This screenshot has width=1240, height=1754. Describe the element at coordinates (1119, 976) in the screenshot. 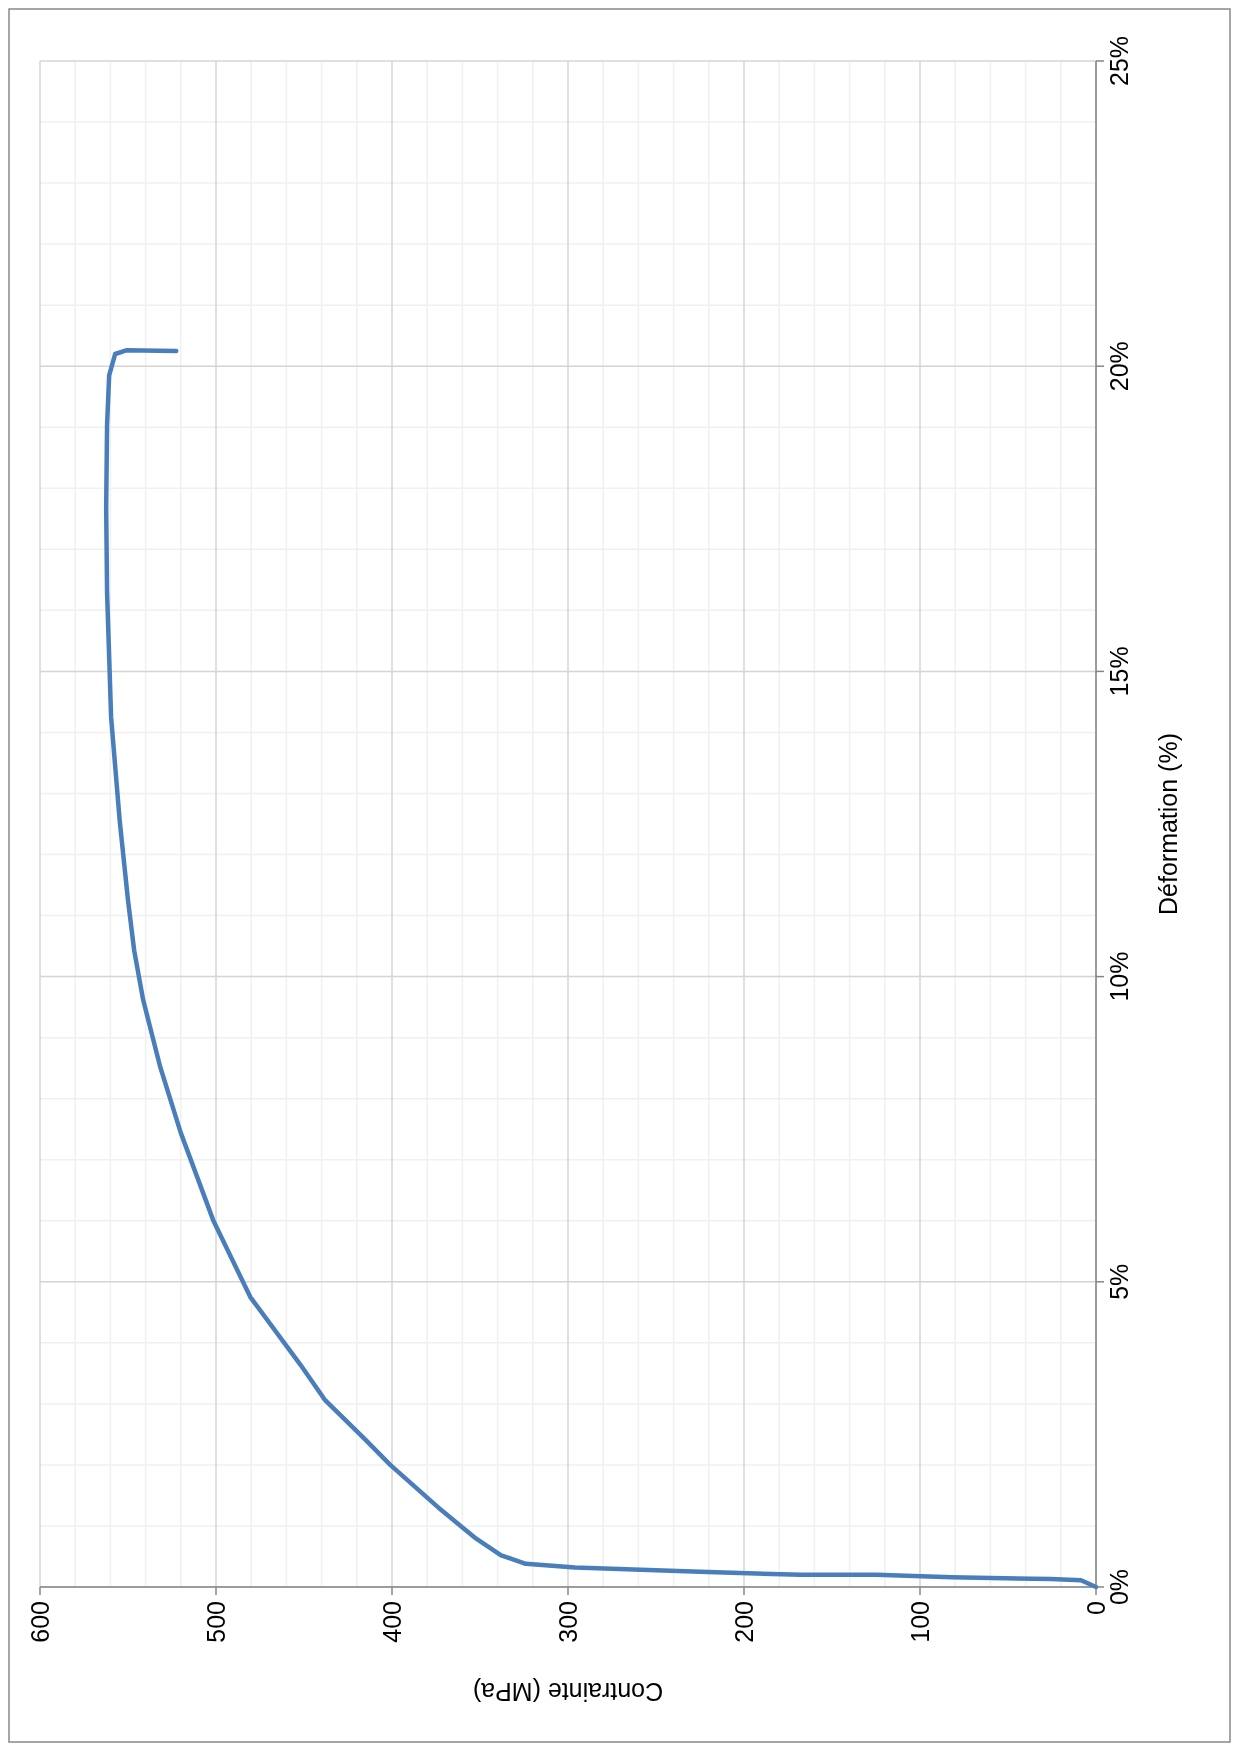

I see `y-tick-label: 10%` at that location.